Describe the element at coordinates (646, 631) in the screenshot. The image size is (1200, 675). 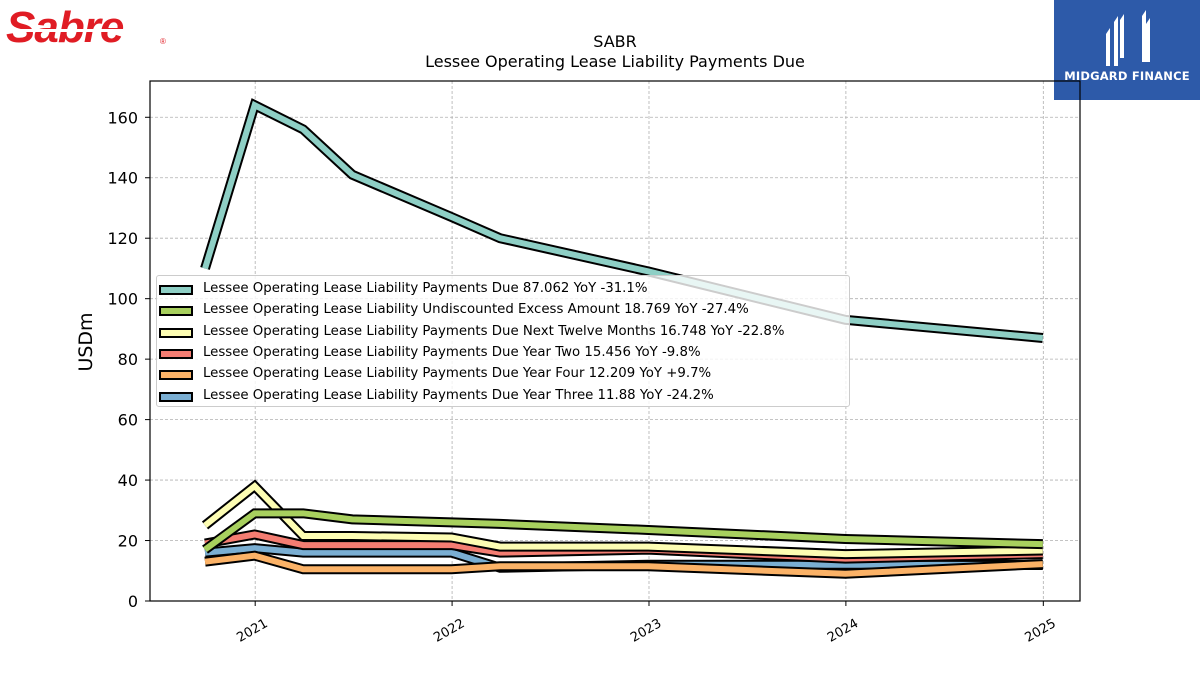
I see `x-tick-label: 2023` at that location.